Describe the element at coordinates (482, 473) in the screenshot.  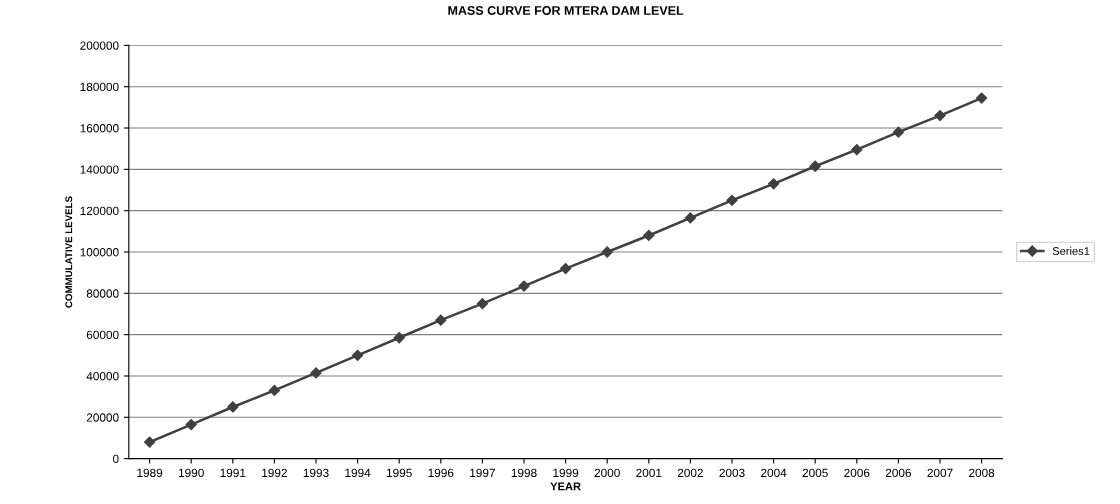
I see `x-tick-label: 1997` at that location.